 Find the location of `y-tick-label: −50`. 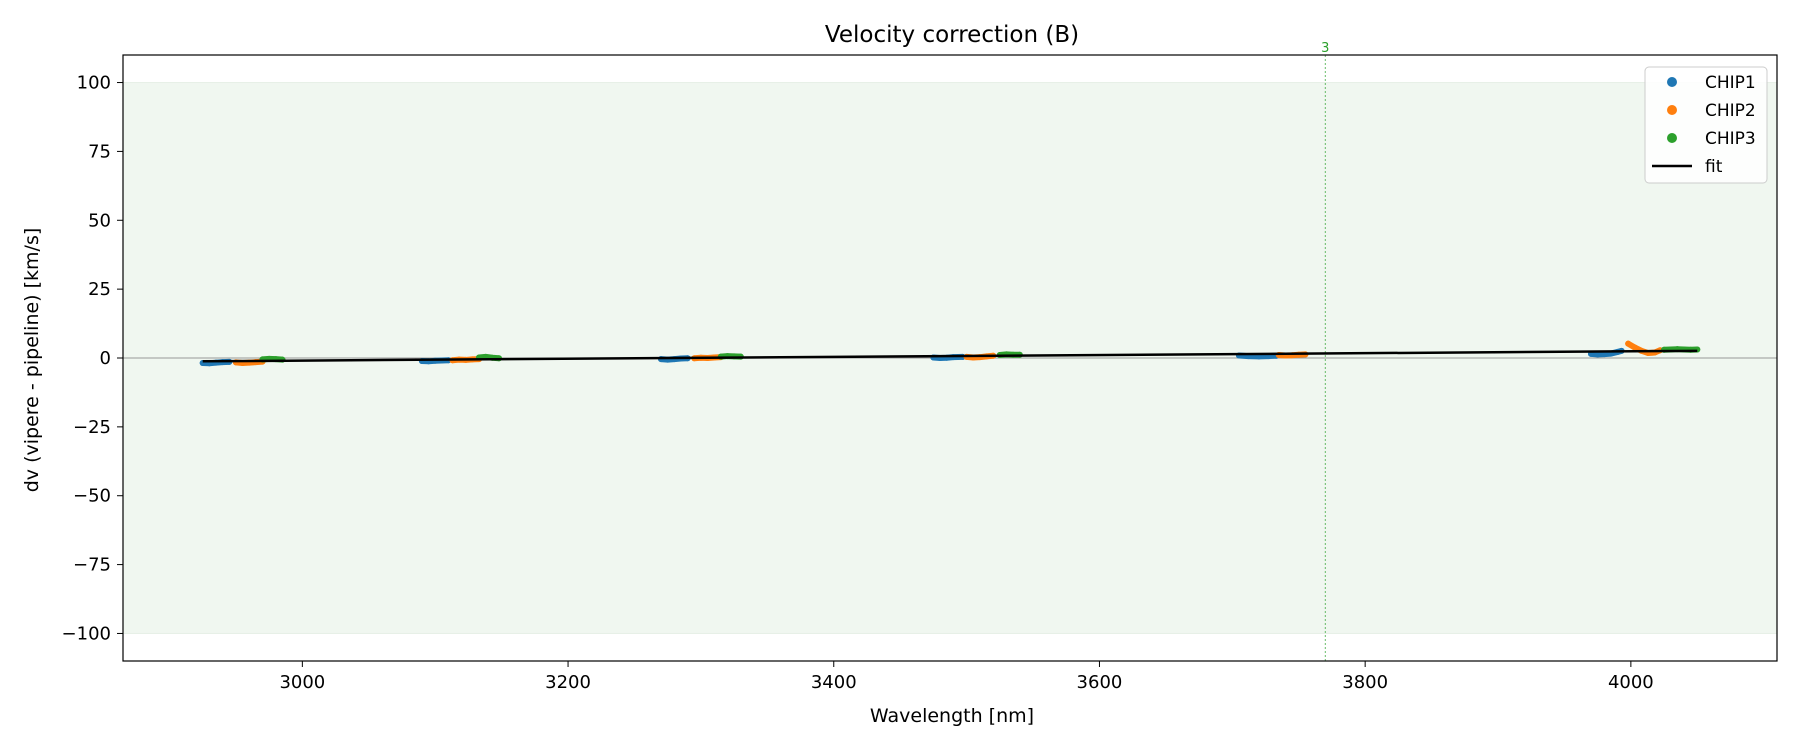

y-tick-label: −50 is located at coordinates (92, 496).